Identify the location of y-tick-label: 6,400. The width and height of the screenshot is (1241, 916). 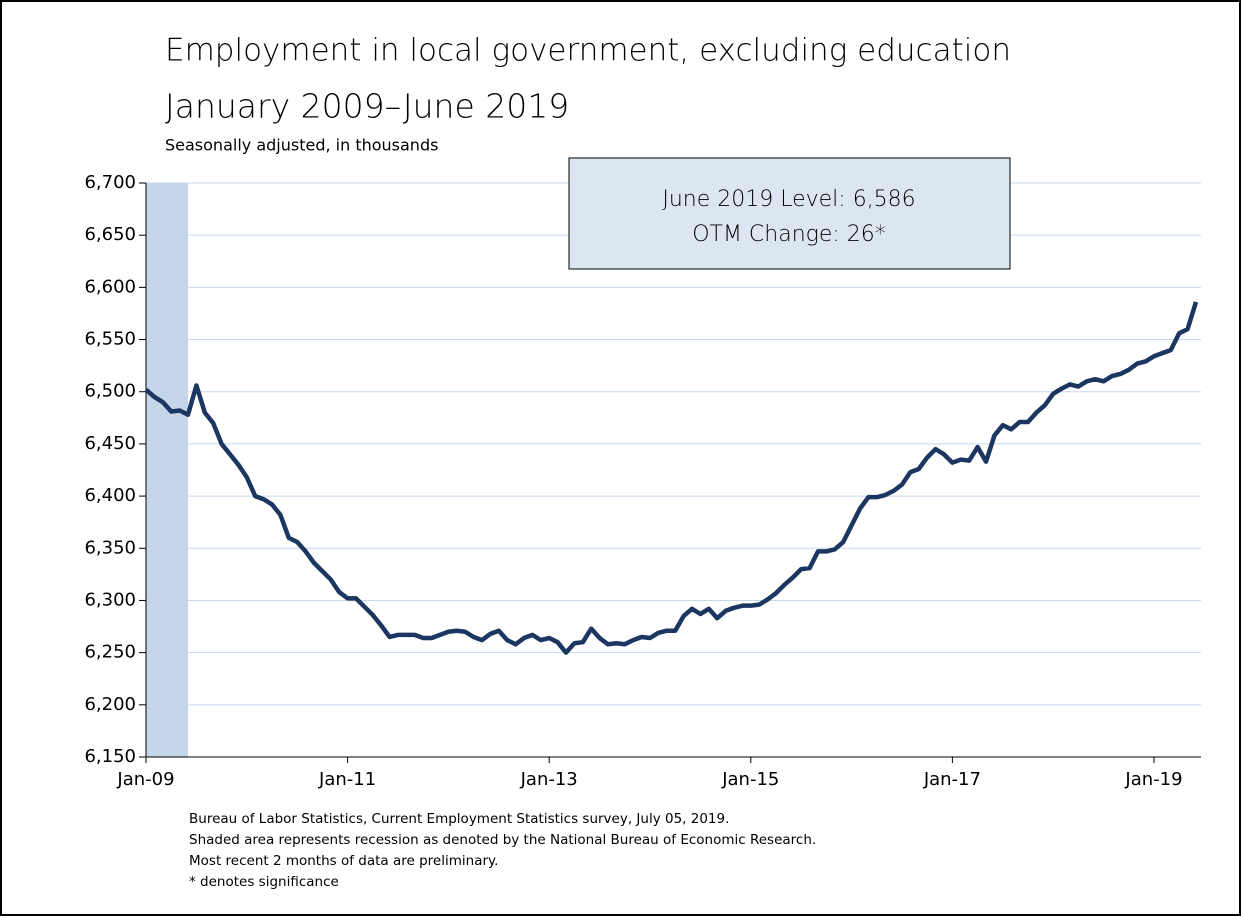
(110, 495).